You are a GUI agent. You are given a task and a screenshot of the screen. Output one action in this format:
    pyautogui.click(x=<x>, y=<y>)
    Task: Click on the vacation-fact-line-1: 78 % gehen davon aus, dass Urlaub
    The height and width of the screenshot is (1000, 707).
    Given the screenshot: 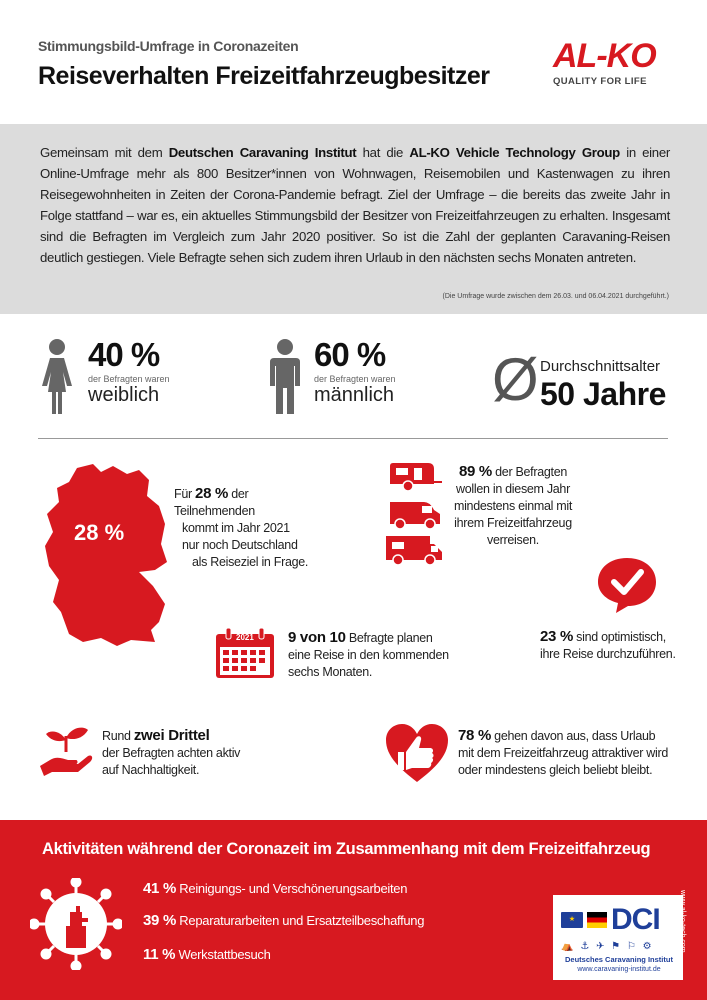 What is the action you would take?
    pyautogui.click(x=573, y=736)
    